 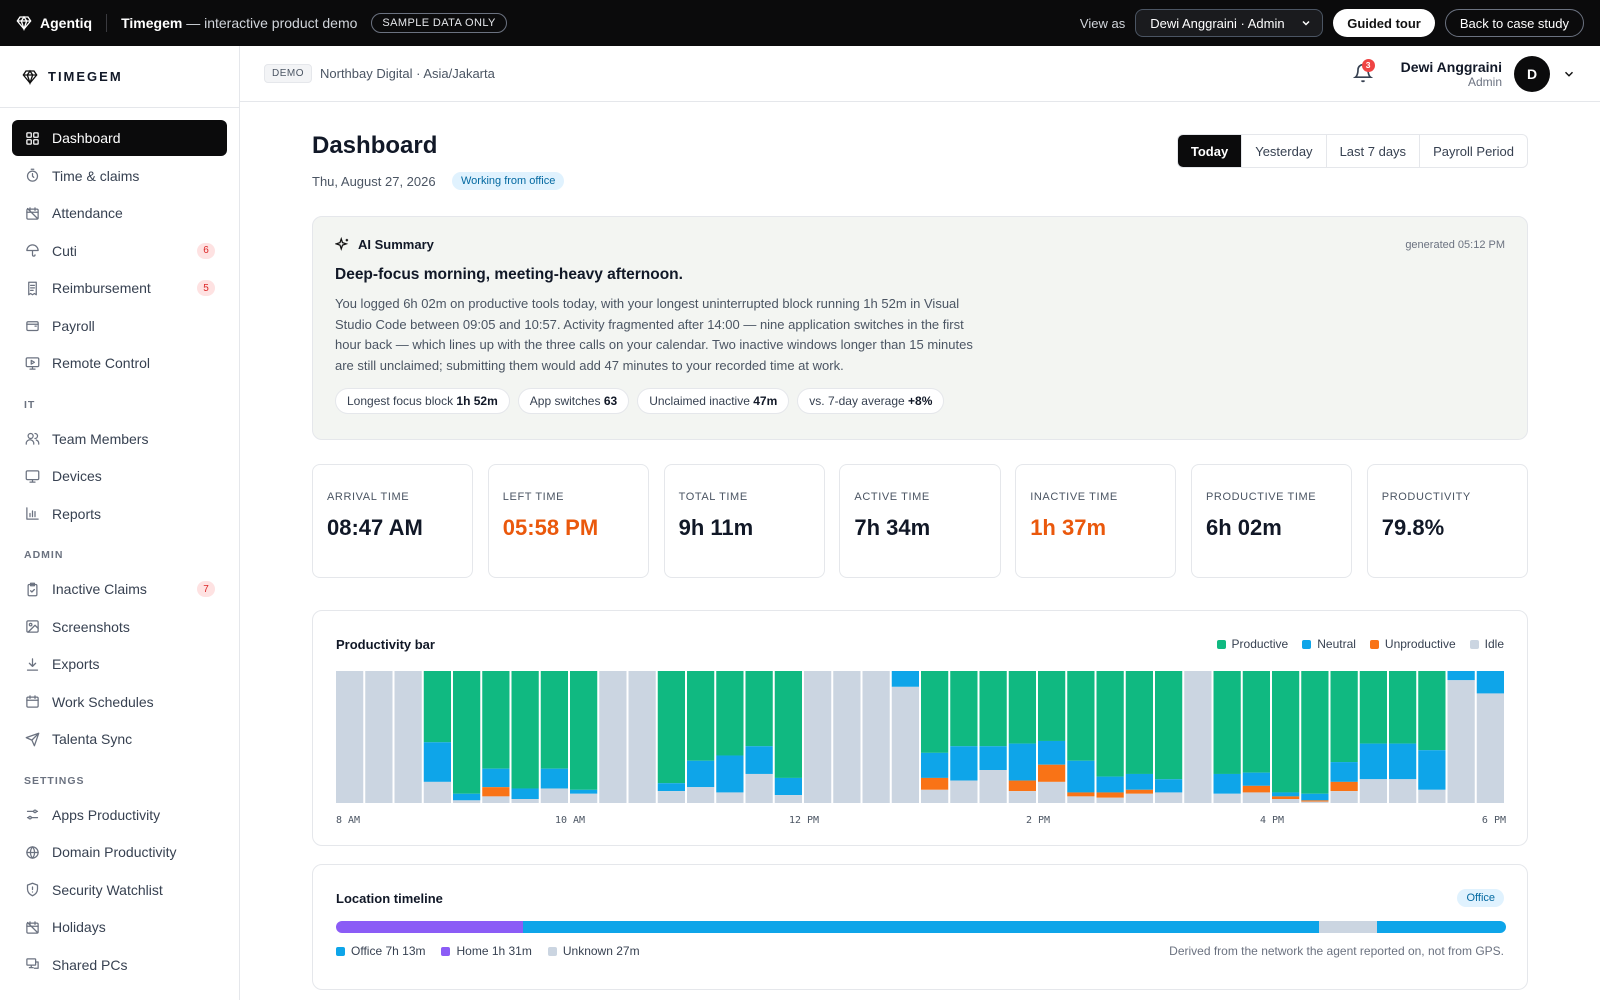 What do you see at coordinates (119, 138) in the screenshot?
I see `sidebar-item-dashboard: Dashboard` at bounding box center [119, 138].